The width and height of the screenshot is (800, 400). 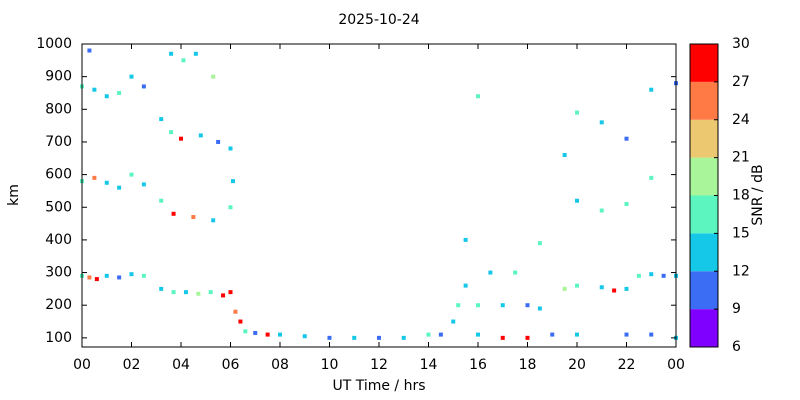 I want to click on colorbar-tick-label: 18, so click(x=741, y=196).